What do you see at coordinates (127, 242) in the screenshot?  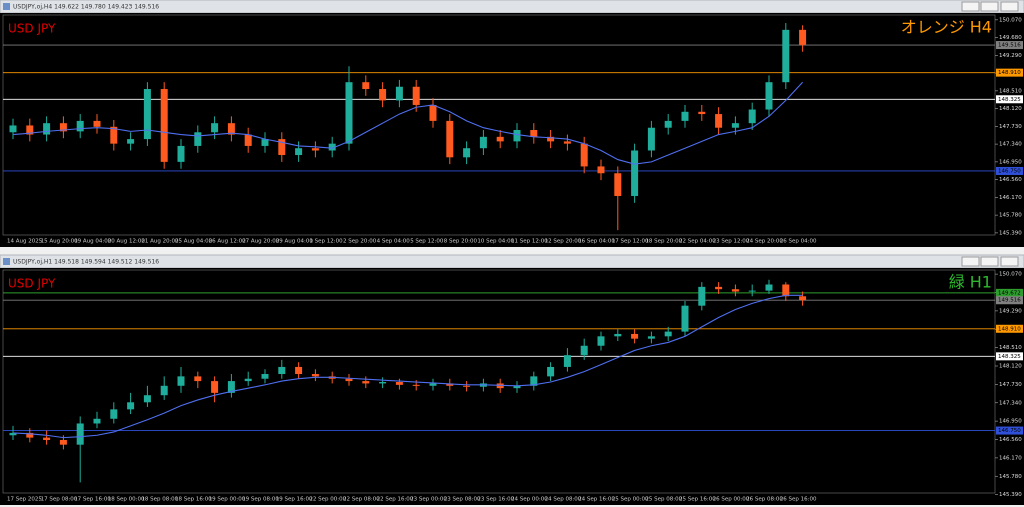 I see `x-tick-label: 20 Aug 12:00` at bounding box center [127, 242].